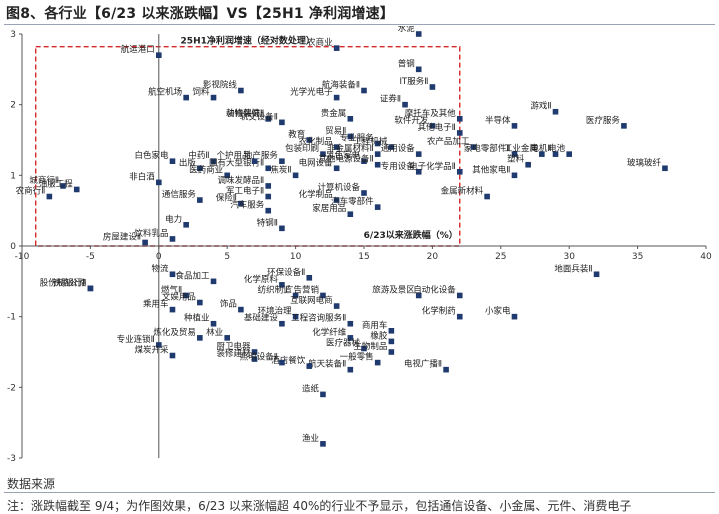 This screenshot has width=719, height=514. I want to click on point-label: 计算机设备, so click(338, 187).